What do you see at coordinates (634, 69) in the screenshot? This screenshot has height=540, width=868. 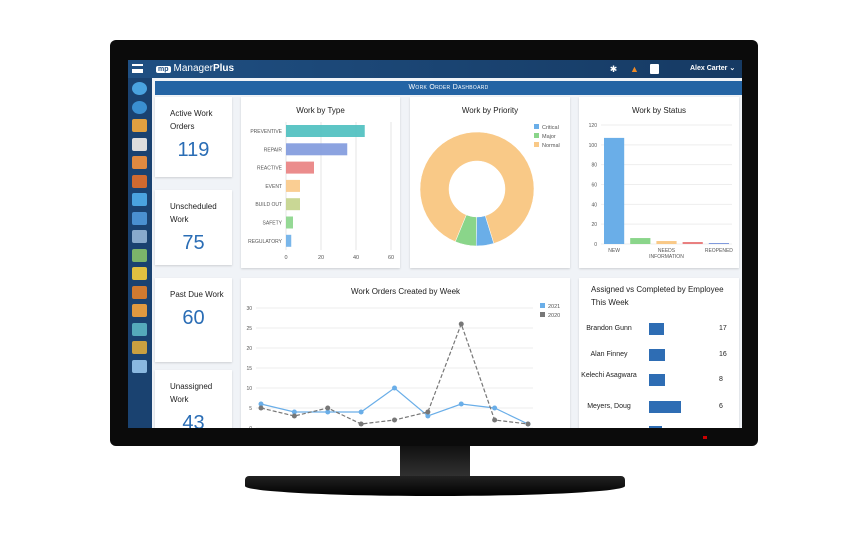 I see `bell-icon: ▲` at bounding box center [634, 69].